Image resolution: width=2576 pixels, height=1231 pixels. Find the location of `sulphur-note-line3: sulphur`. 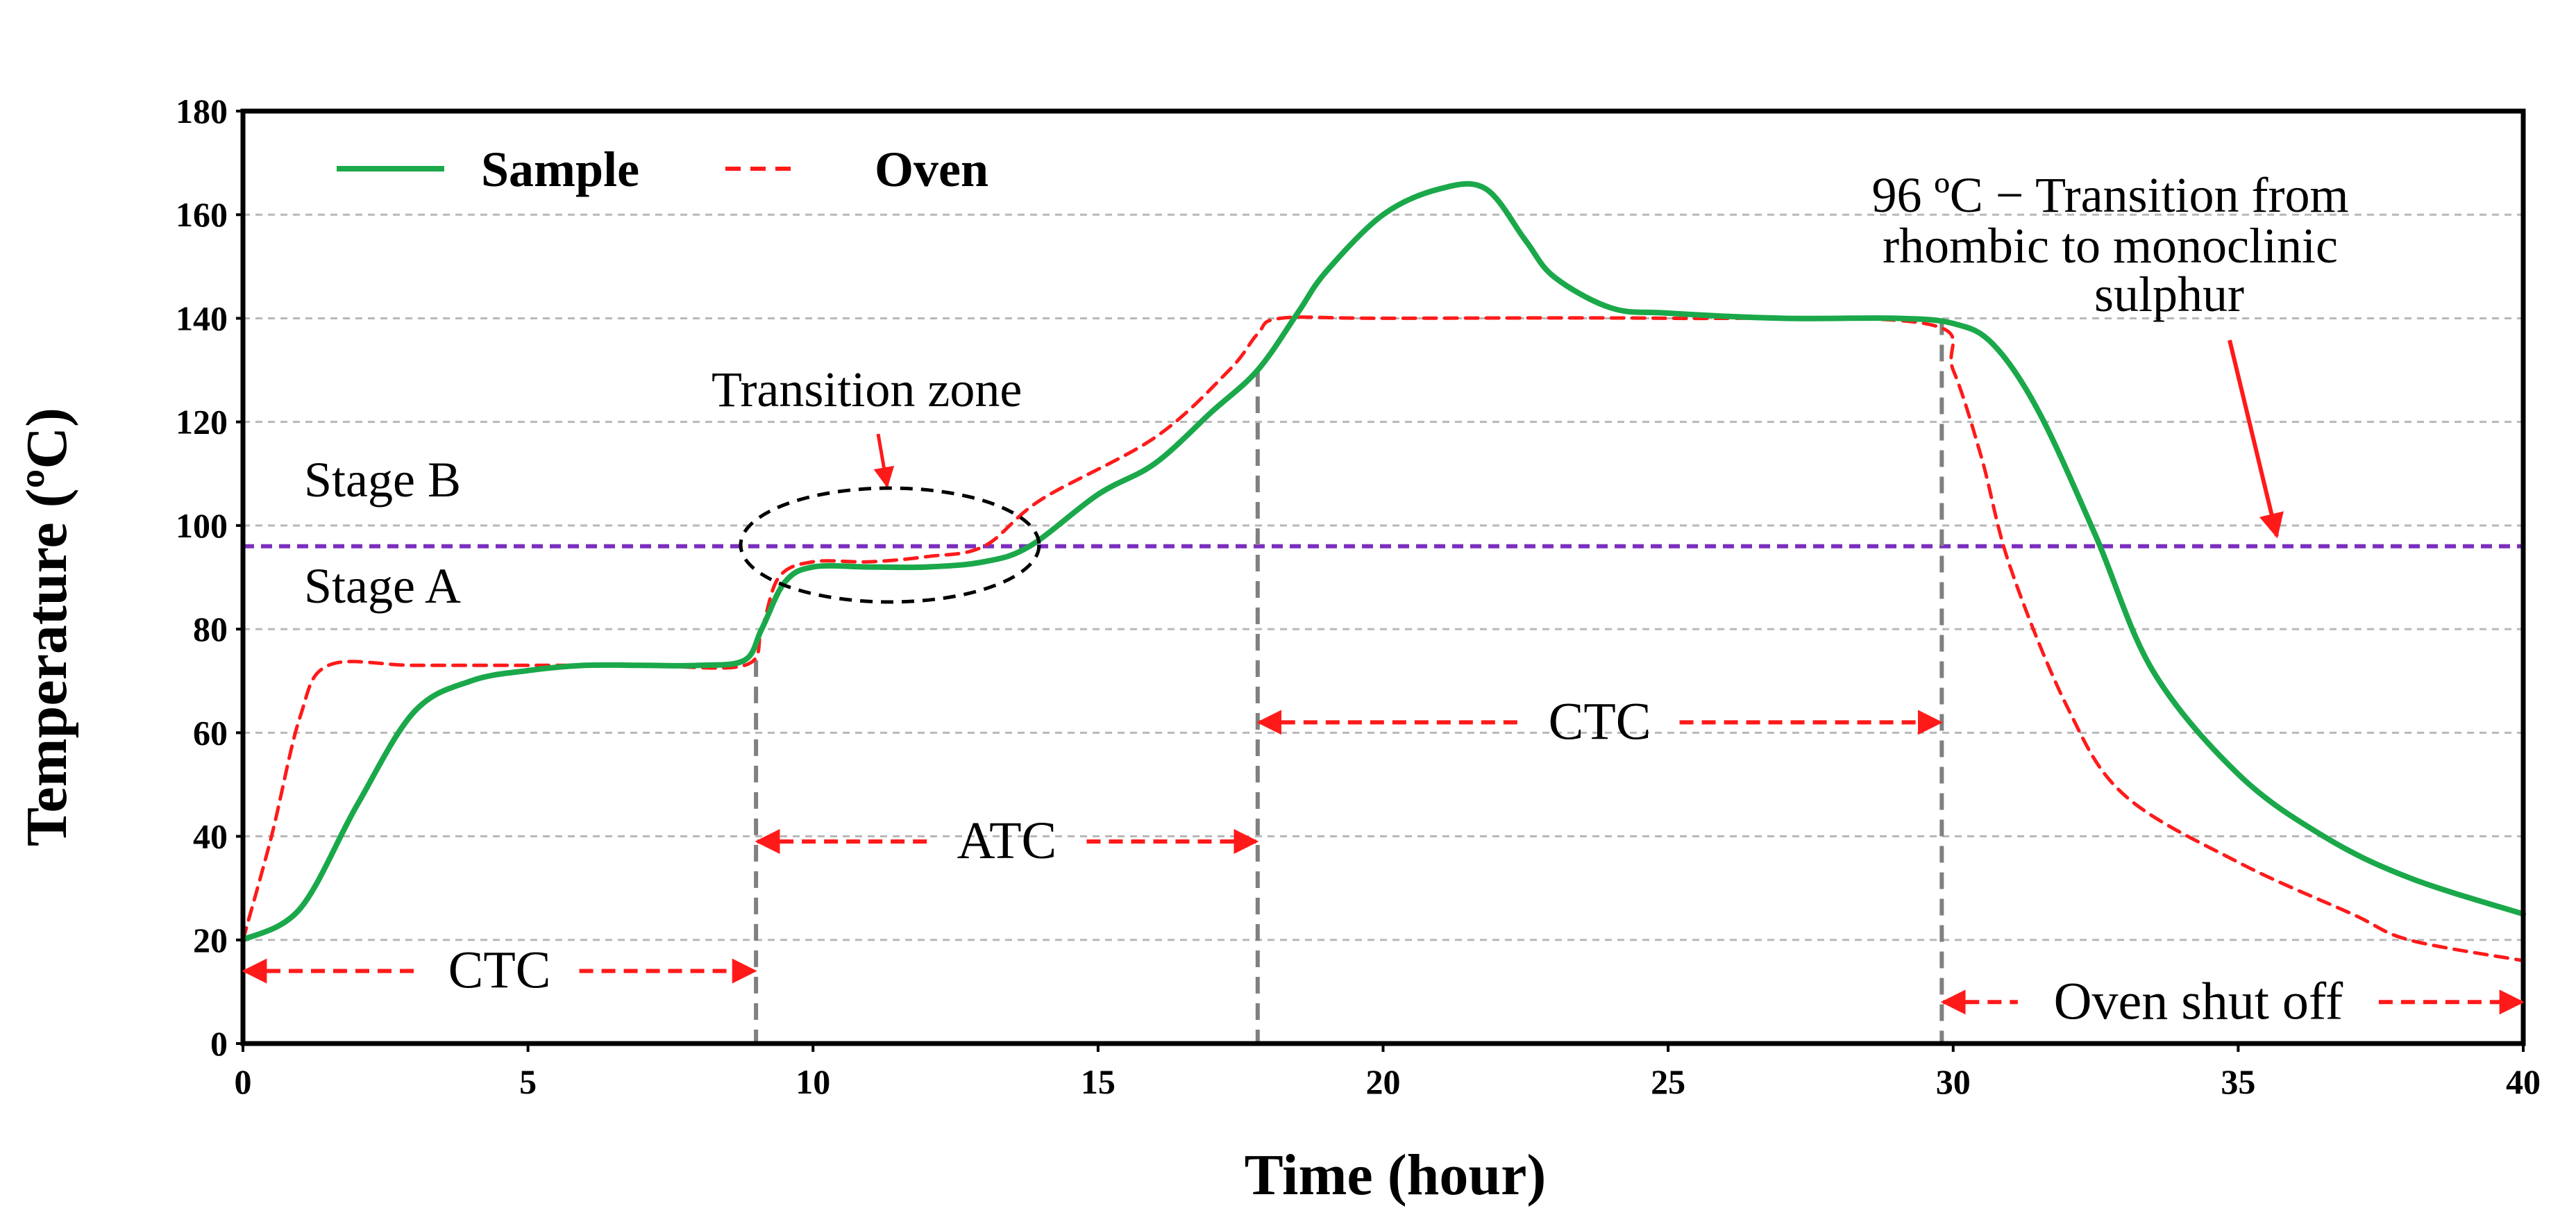

sulphur-note-line3: sulphur is located at coordinates (2169, 294).